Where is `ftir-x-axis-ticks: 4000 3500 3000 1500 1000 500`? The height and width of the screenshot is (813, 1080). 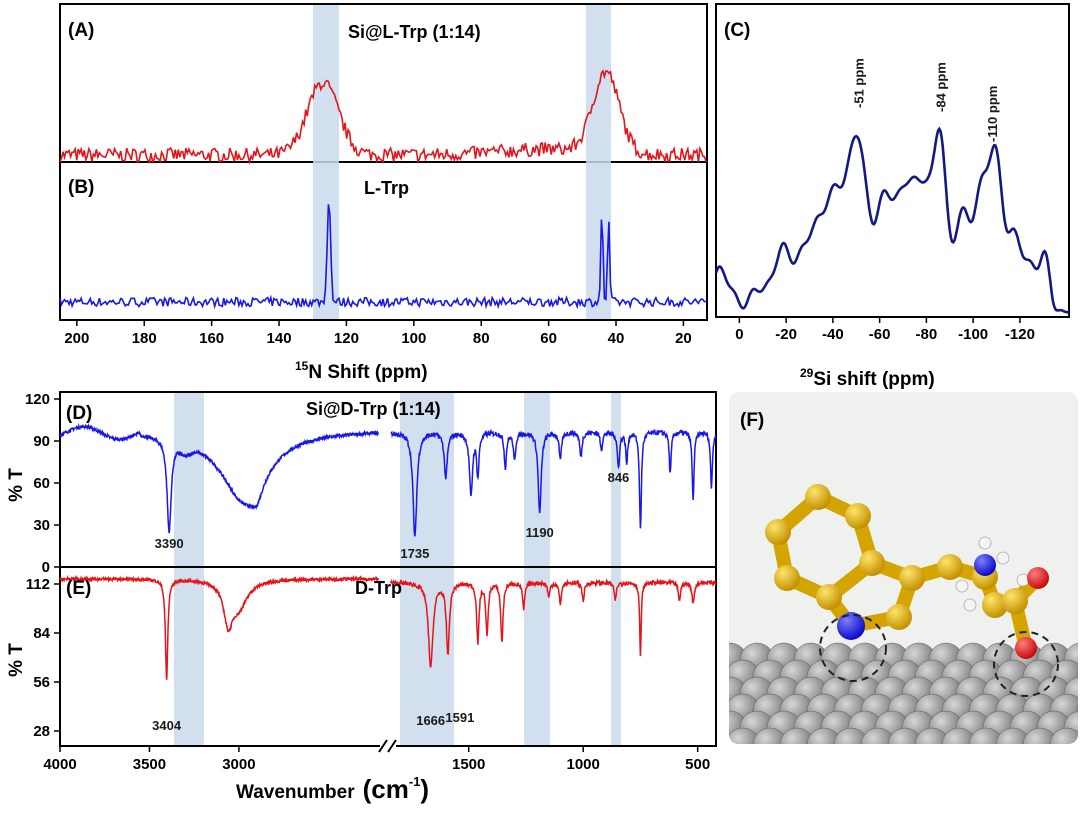
ftir-x-axis-ticks: 4000 3500 3000 1500 1000 500 is located at coordinates (376, 759).